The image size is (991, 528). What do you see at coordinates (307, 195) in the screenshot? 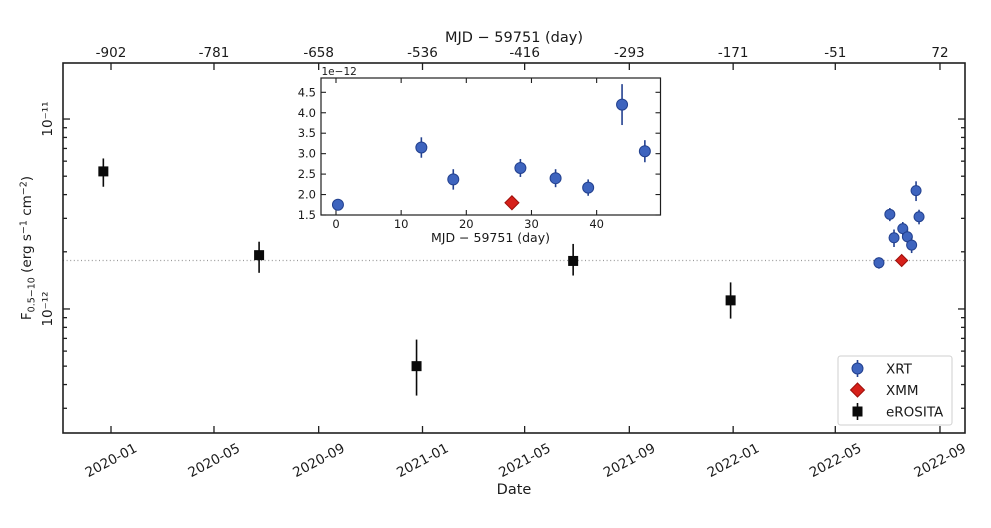
I see `tick-label: 2.0` at bounding box center [307, 195].